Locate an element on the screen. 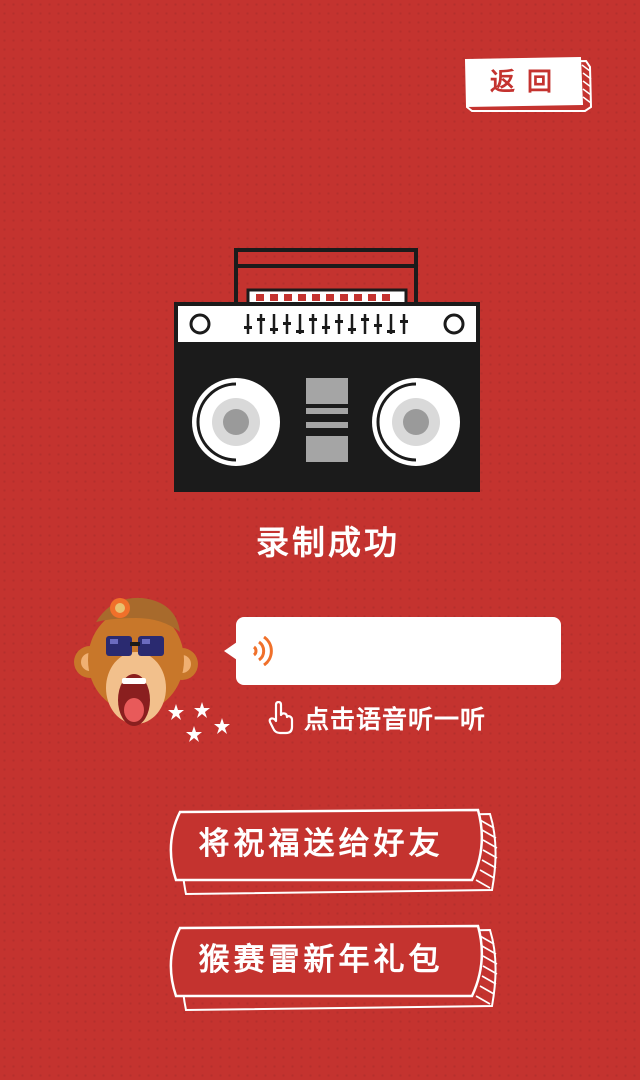 This screenshot has height=1080, width=640. back-button-frame is located at coordinates (528, 84).